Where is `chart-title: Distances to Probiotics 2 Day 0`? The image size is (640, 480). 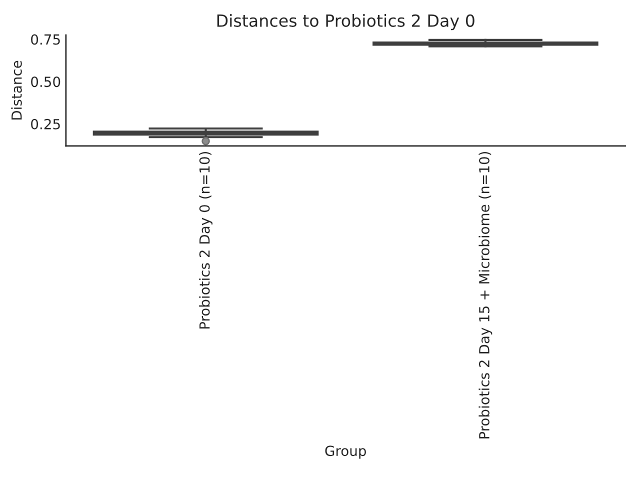 chart-title: Distances to Probiotics 2 Day 0 is located at coordinates (345, 22).